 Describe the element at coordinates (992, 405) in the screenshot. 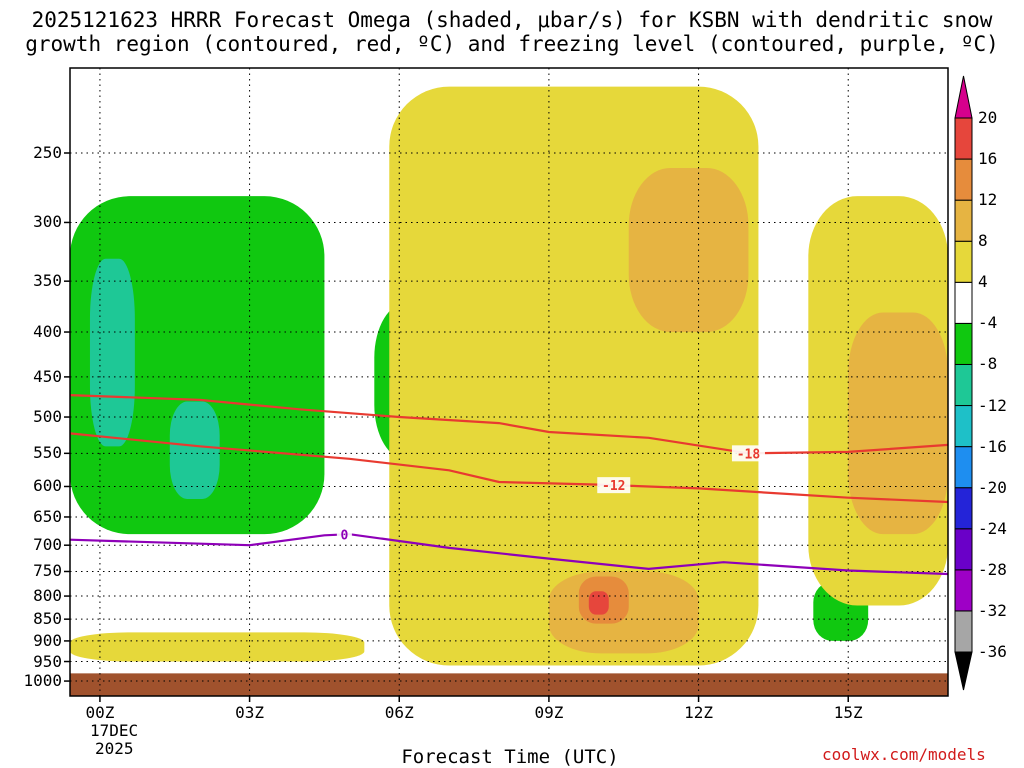

I see `colorbar-label--12: -12` at that location.